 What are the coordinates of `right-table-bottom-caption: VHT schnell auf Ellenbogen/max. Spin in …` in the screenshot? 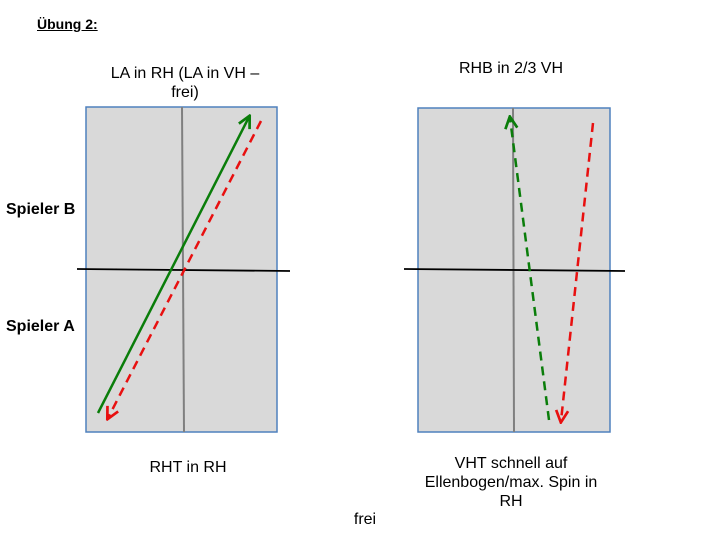 It's located at (511, 482).